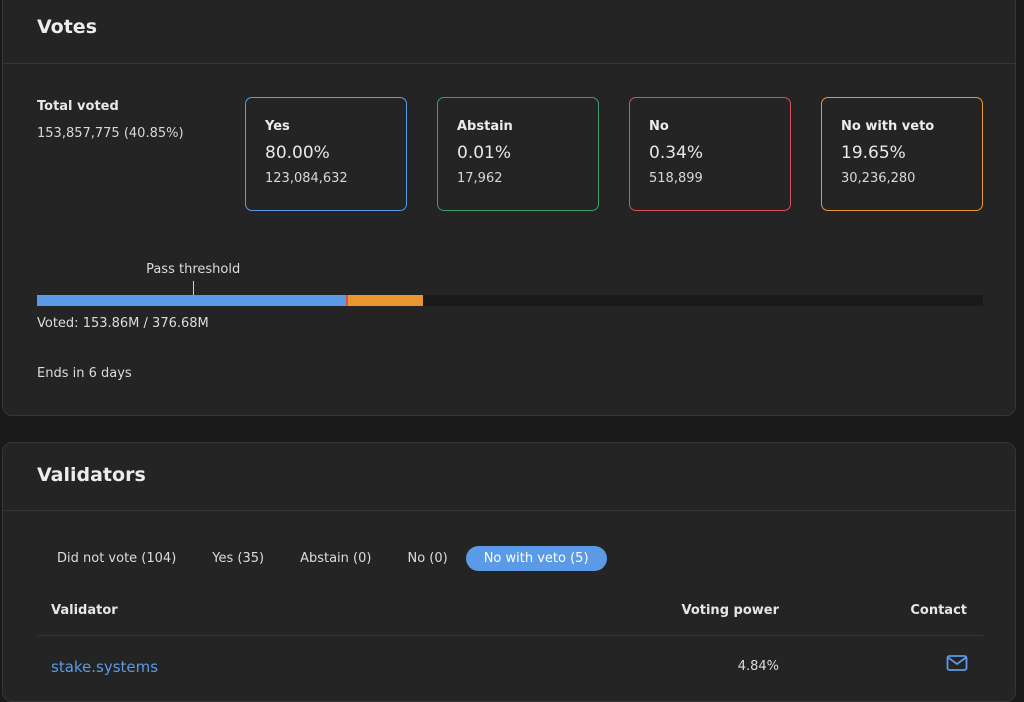 The width and height of the screenshot is (1024, 702). I want to click on vote-box-no: No 0.34% 518,899, so click(710, 154).